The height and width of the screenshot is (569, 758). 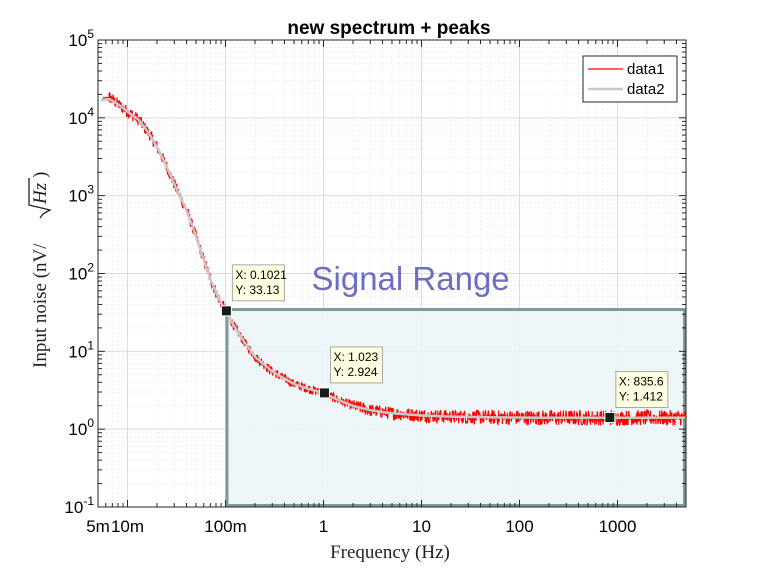 I want to click on datatip-y-label: Y: 2.924, so click(x=355, y=372).